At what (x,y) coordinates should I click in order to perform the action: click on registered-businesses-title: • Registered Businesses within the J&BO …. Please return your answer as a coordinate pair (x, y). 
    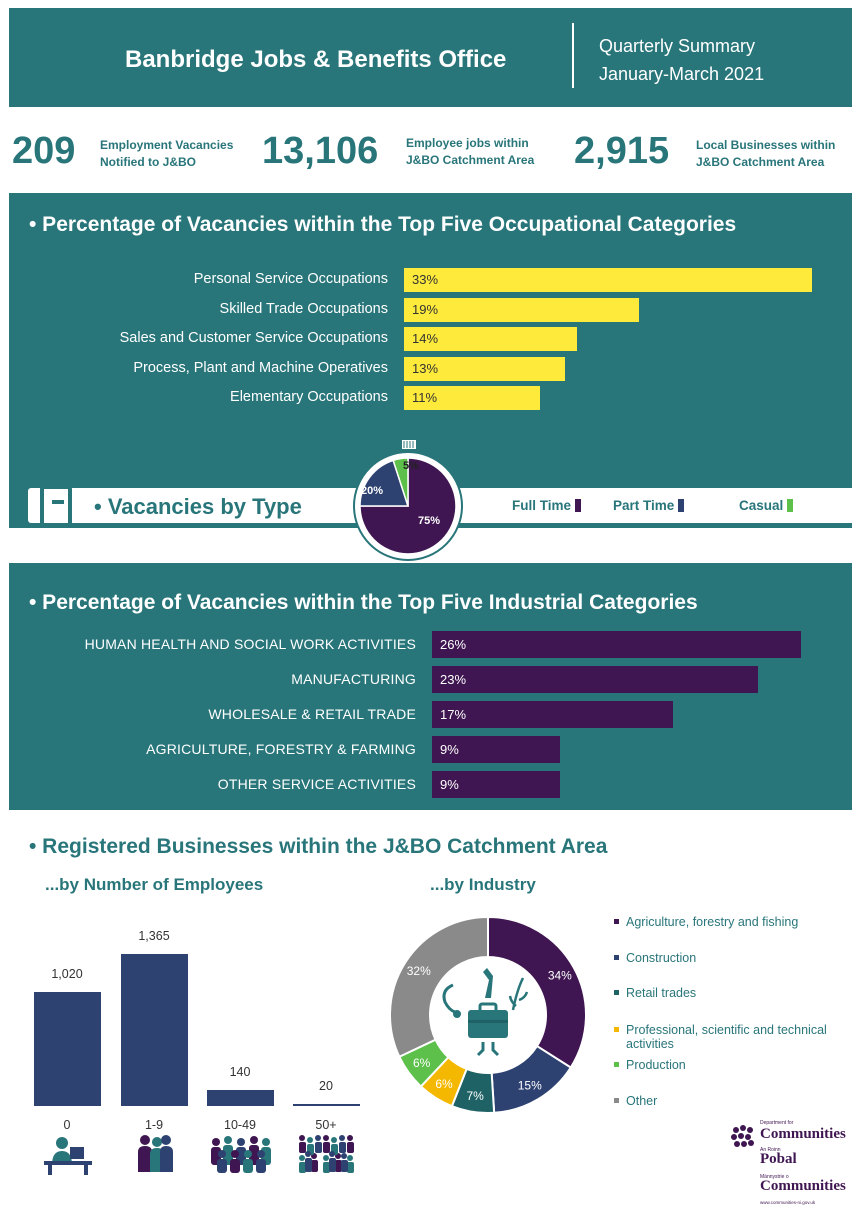
    Looking at the image, I should click on (318, 846).